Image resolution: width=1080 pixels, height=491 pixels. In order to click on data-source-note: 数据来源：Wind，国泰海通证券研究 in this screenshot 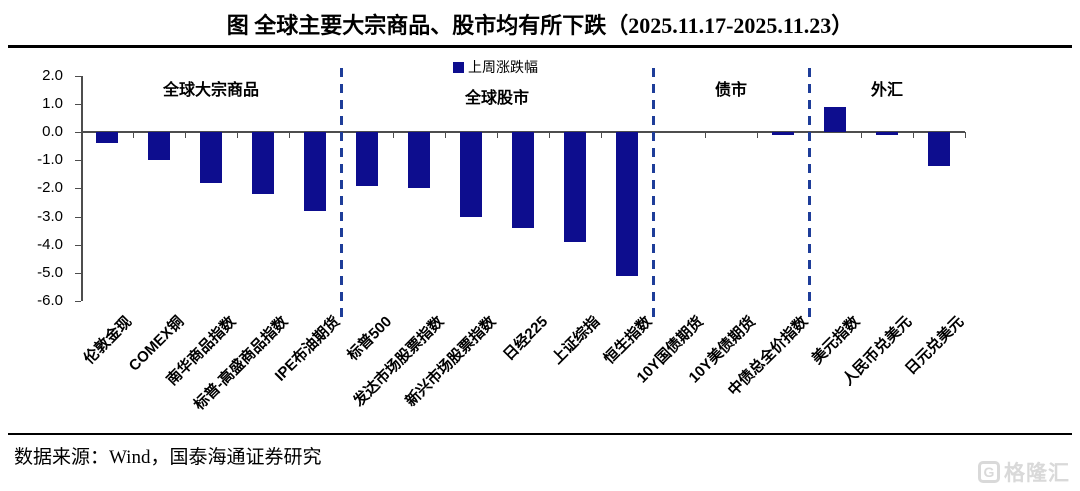, I will do `click(168, 457)`.